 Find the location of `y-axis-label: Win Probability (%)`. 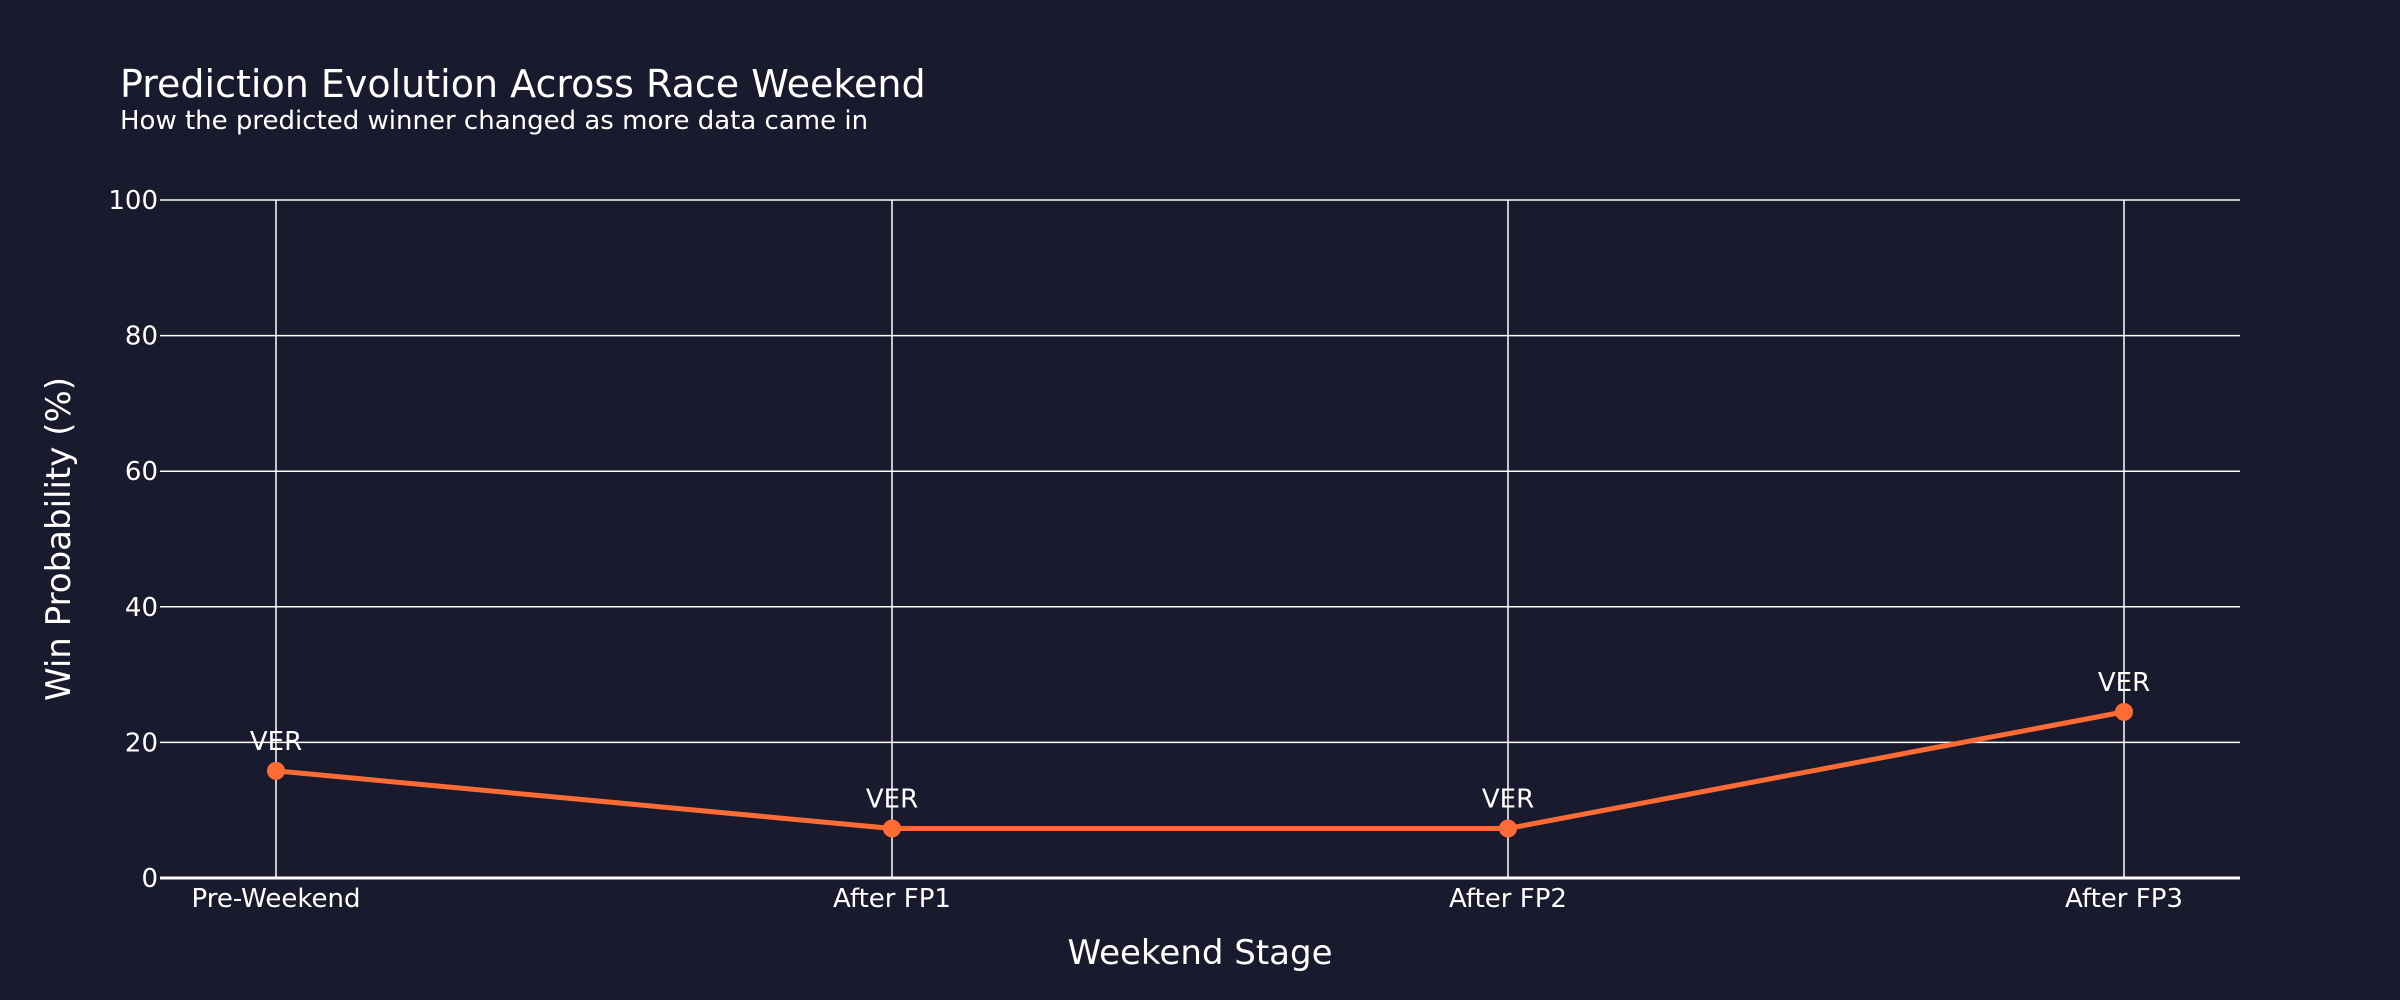

y-axis-label: Win Probability (%) is located at coordinates (59, 539).